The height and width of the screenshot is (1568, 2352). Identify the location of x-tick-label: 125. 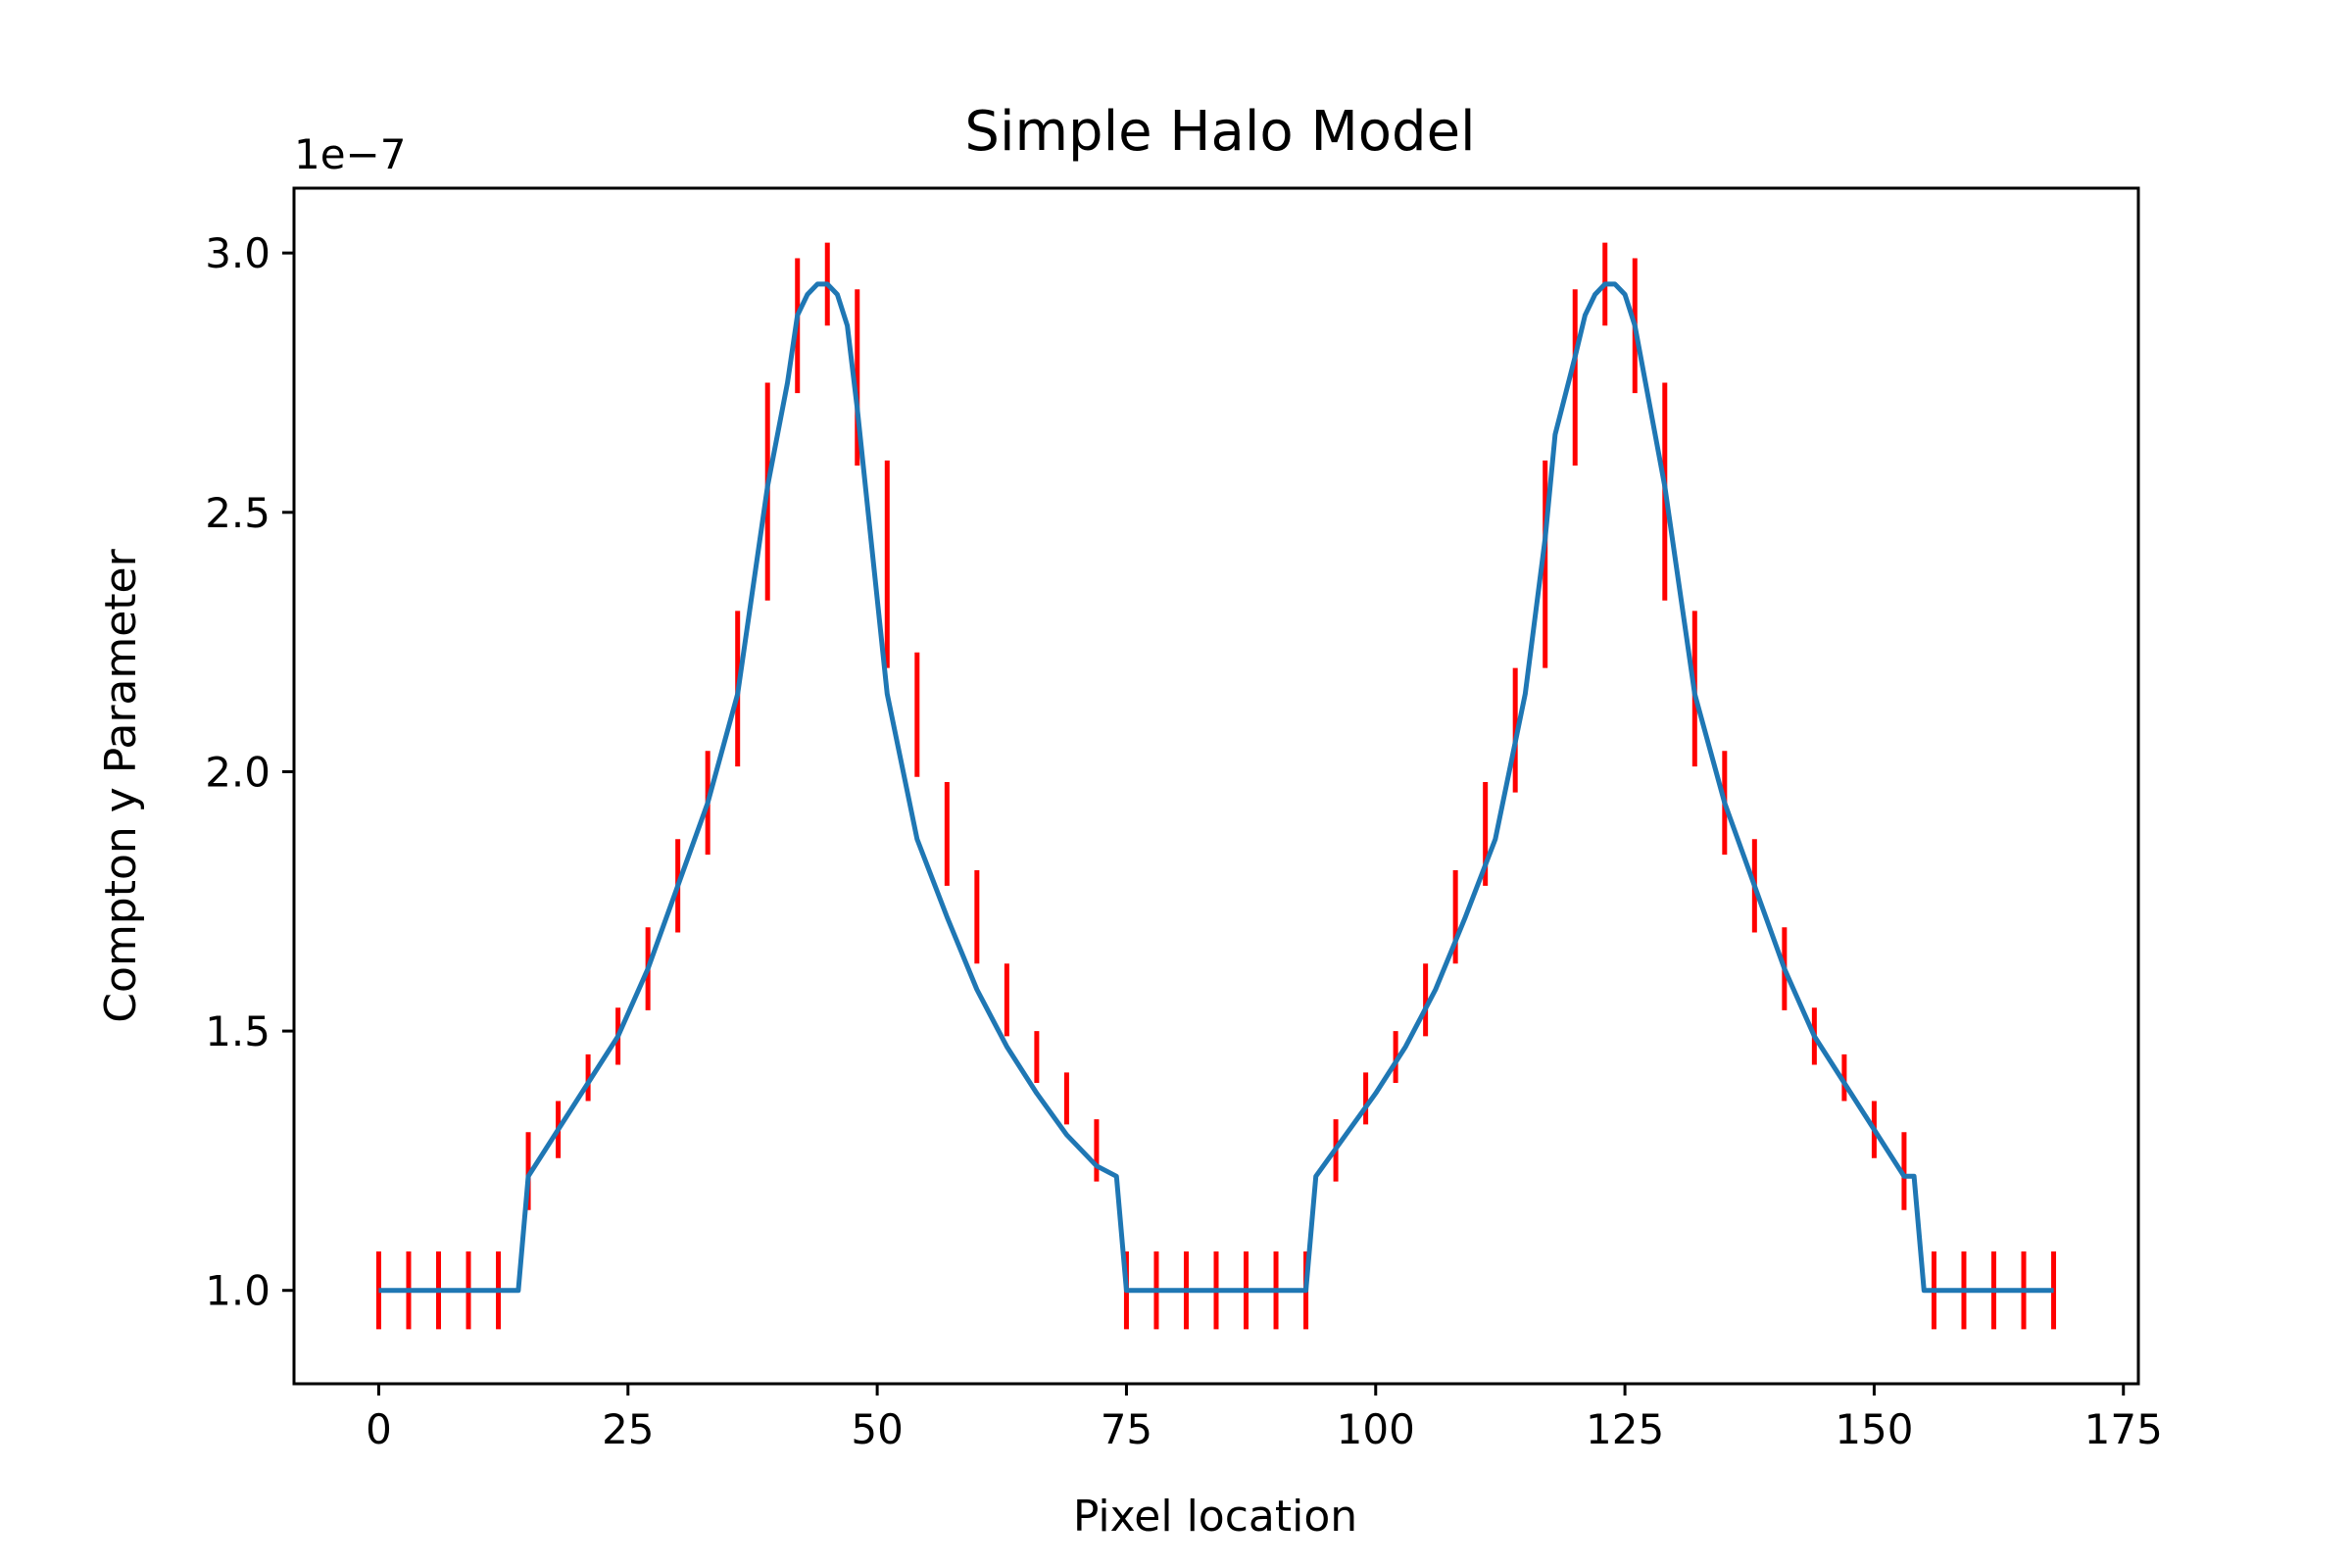
(1625, 1429).